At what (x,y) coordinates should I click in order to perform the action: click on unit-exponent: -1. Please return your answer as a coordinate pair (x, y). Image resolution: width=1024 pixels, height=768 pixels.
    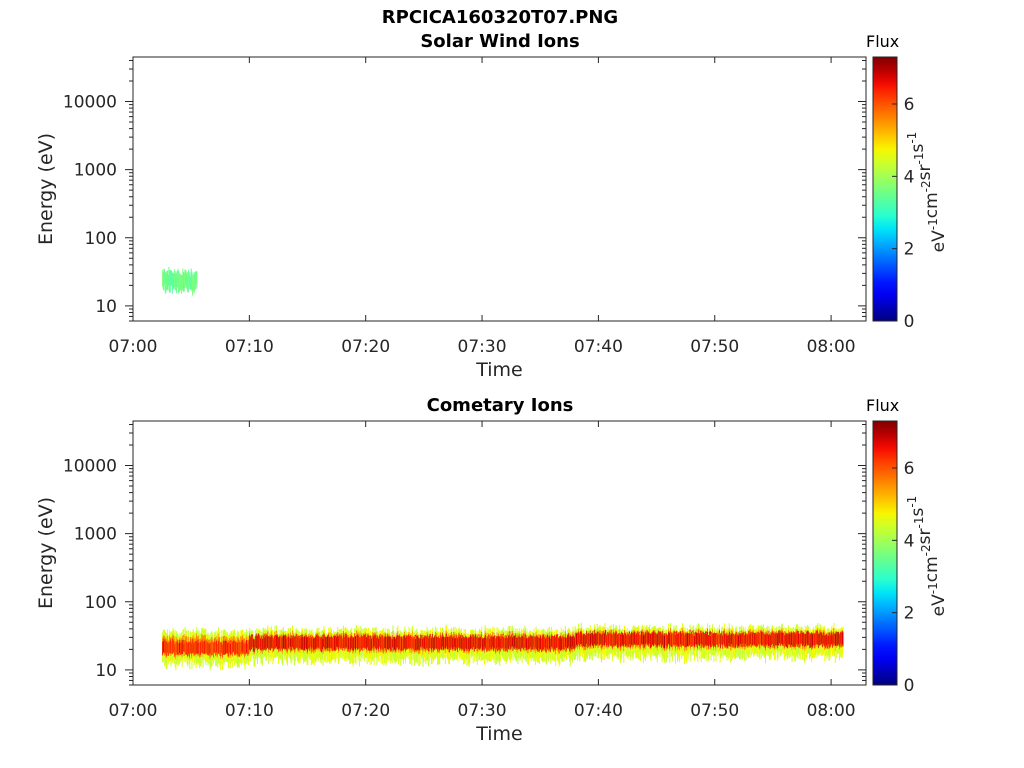
    Looking at the image, I should click on (912, 502).